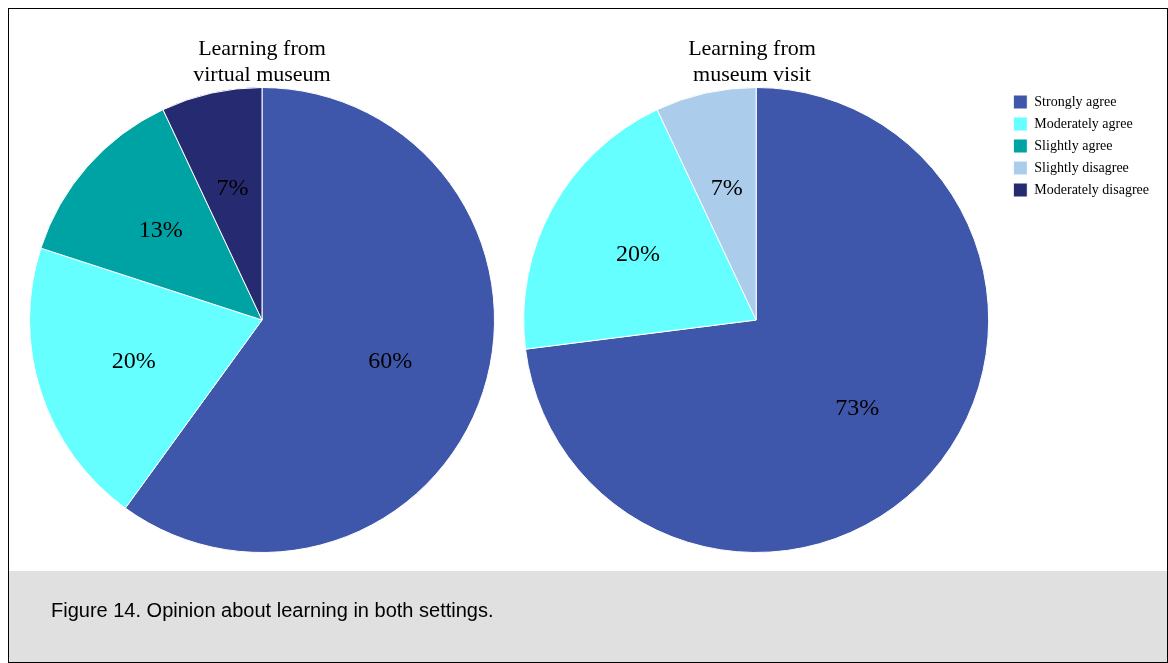 This screenshot has width=1168, height=663. What do you see at coordinates (1075, 101) in the screenshot?
I see `legend-label: Strongly agree` at bounding box center [1075, 101].